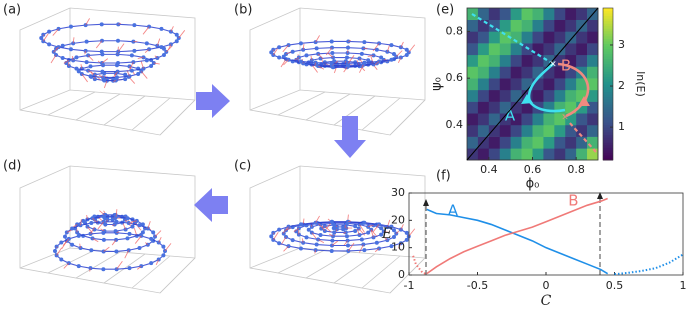 Image resolution: width=689 pixels, height=315 pixels. What do you see at coordinates (573, 201) in the screenshot?
I see `series-name: B` at bounding box center [573, 201].